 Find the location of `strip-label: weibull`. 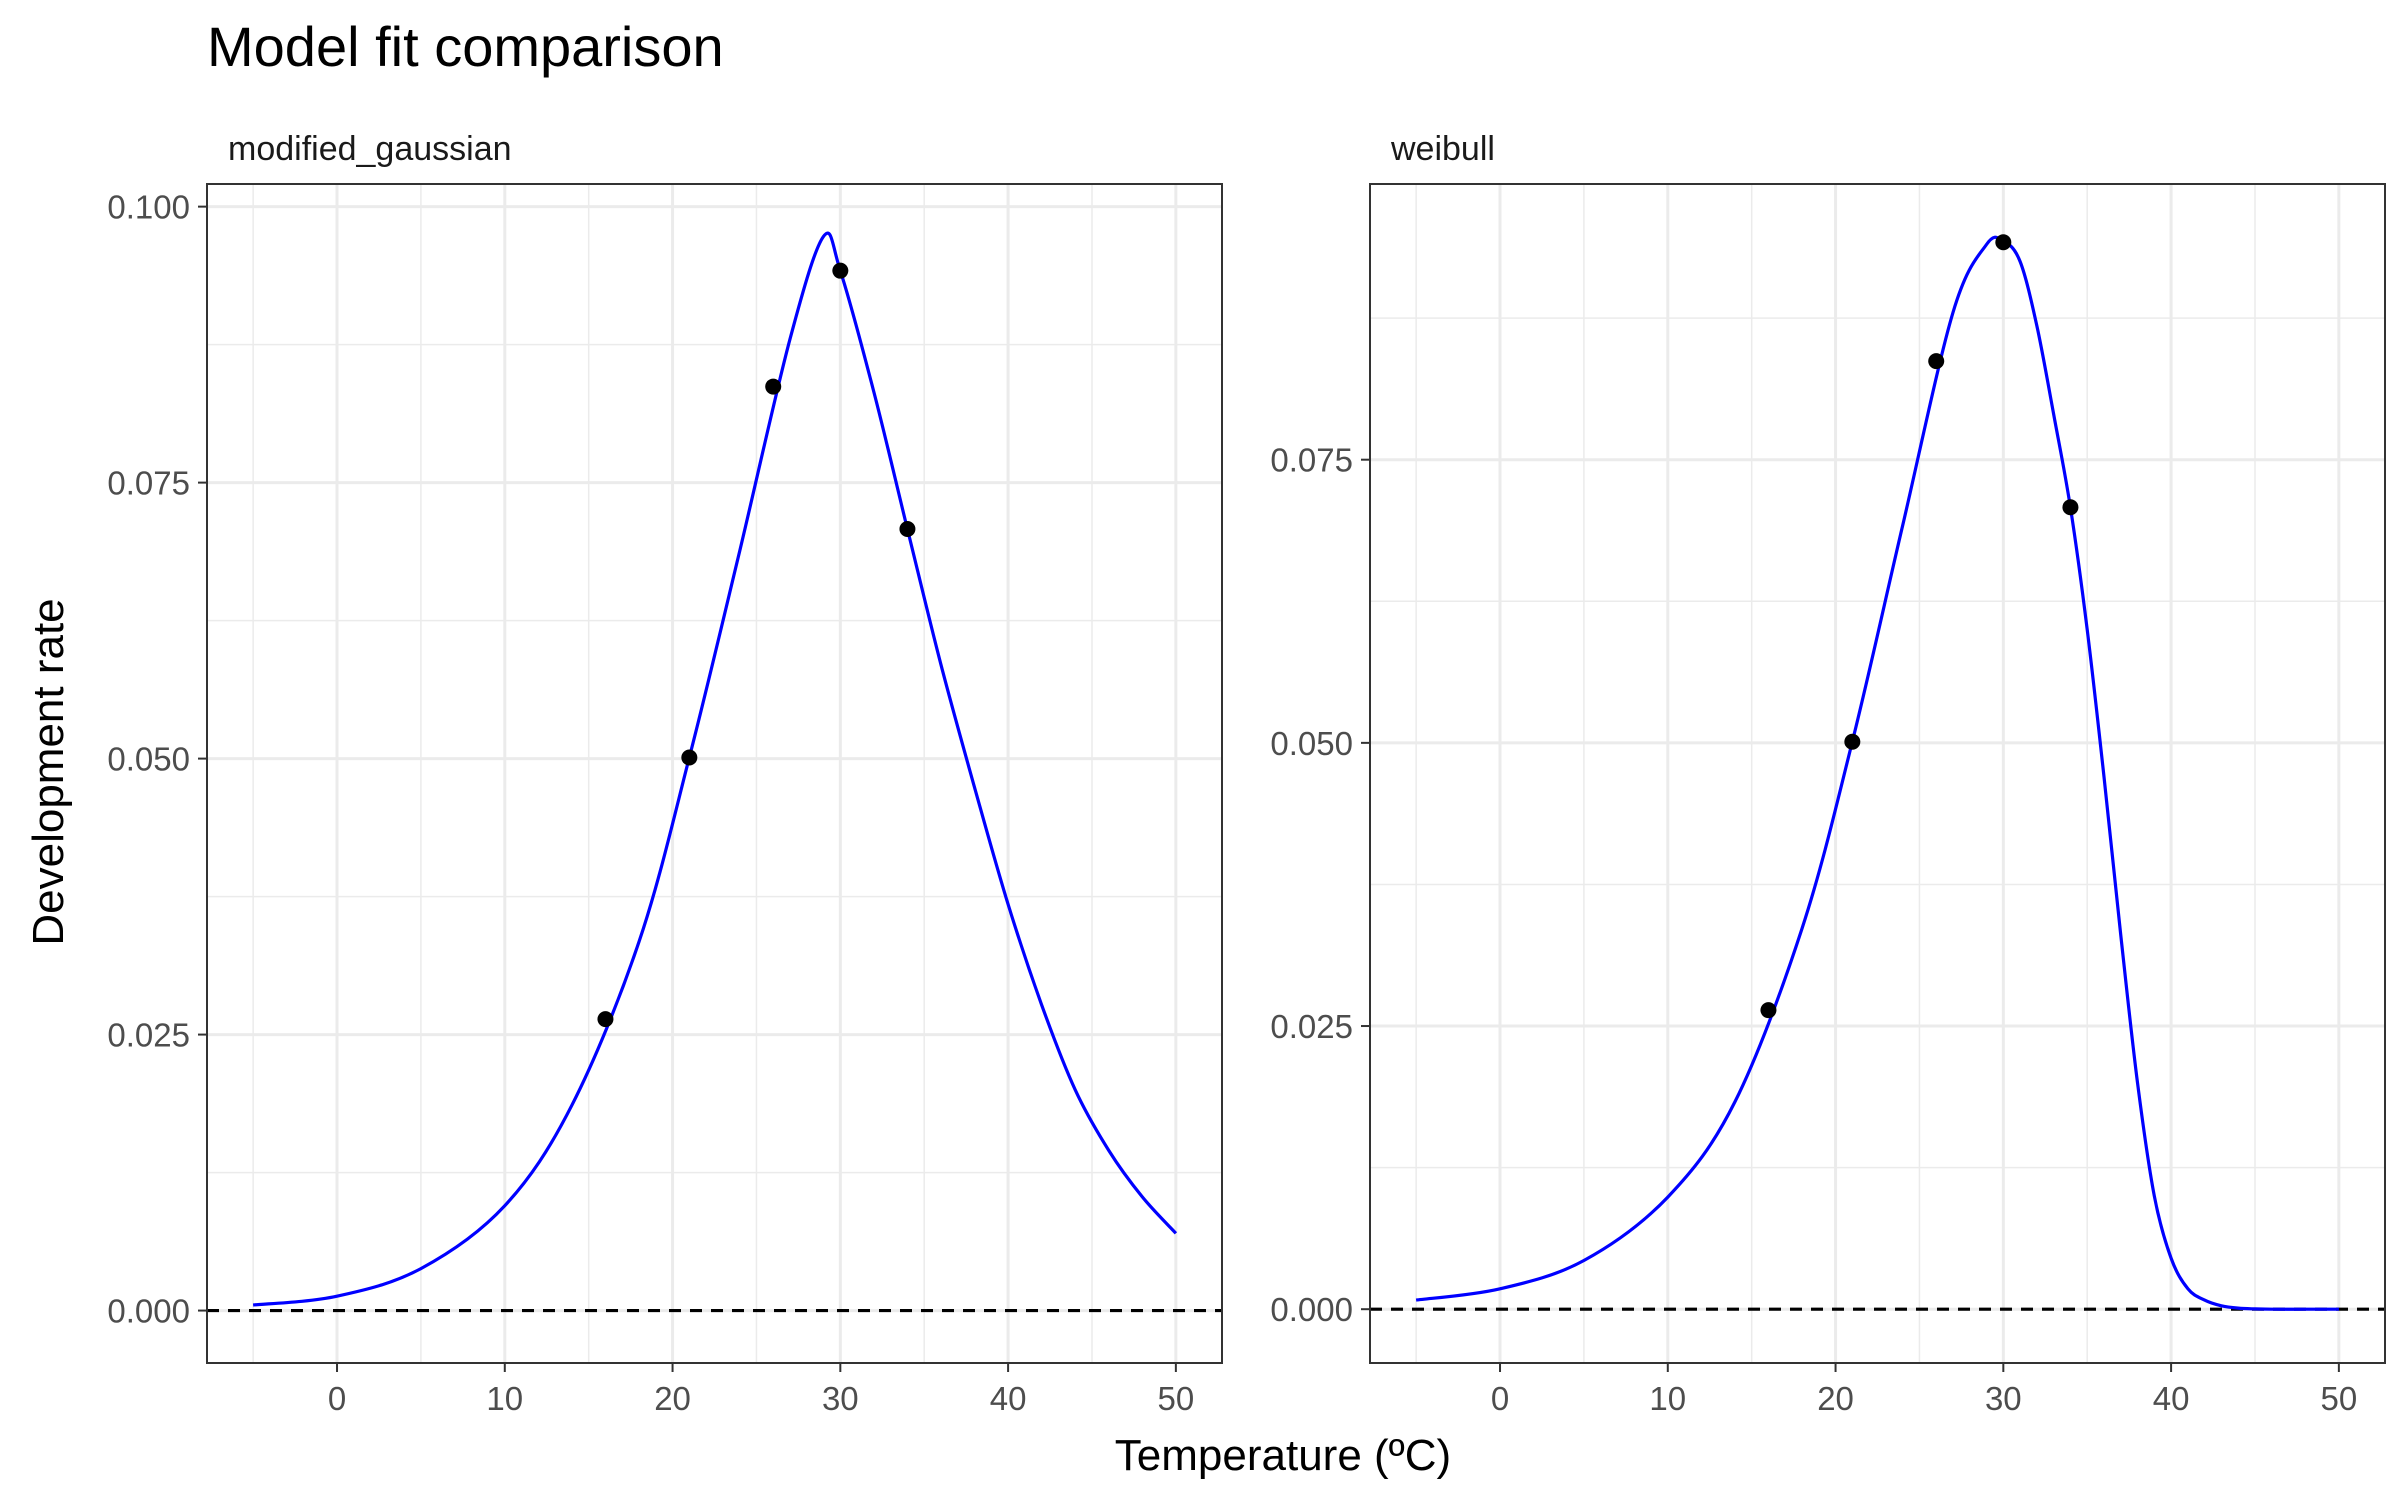

strip-label: weibull is located at coordinates (1442, 149).